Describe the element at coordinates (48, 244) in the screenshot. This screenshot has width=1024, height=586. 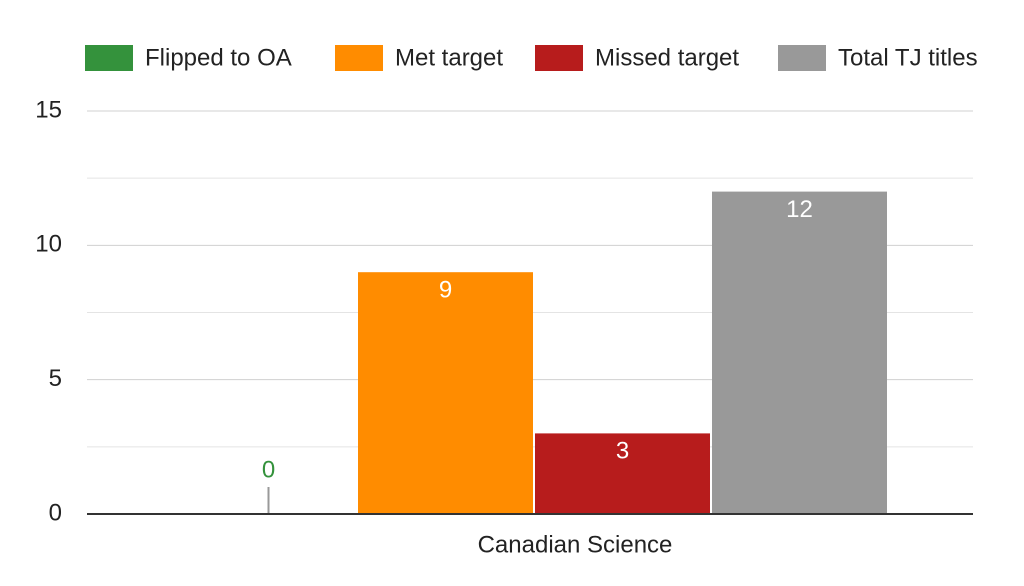
I see `y-tick-label: 10` at that location.